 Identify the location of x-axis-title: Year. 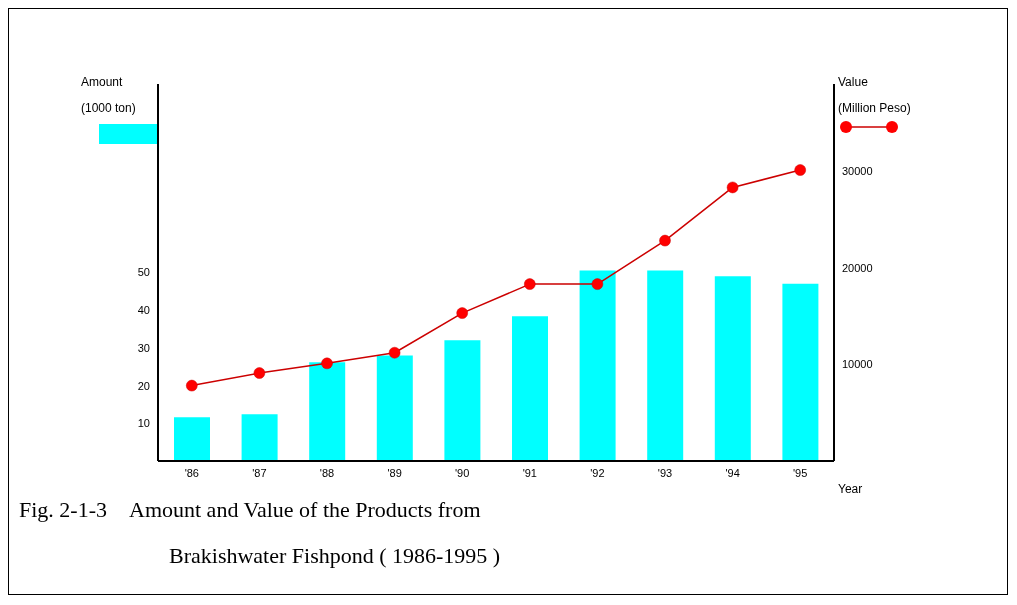
(850, 489).